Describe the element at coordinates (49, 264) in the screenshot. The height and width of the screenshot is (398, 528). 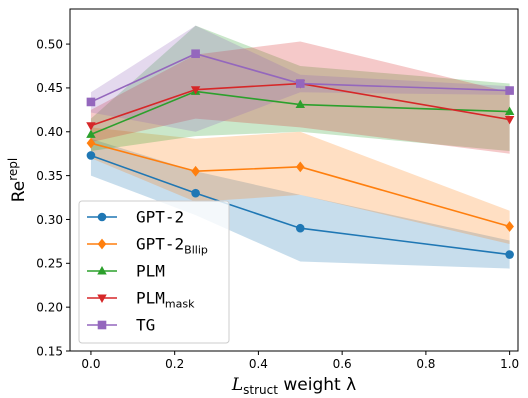
I see `y-tick-label-2: 0.25` at that location.